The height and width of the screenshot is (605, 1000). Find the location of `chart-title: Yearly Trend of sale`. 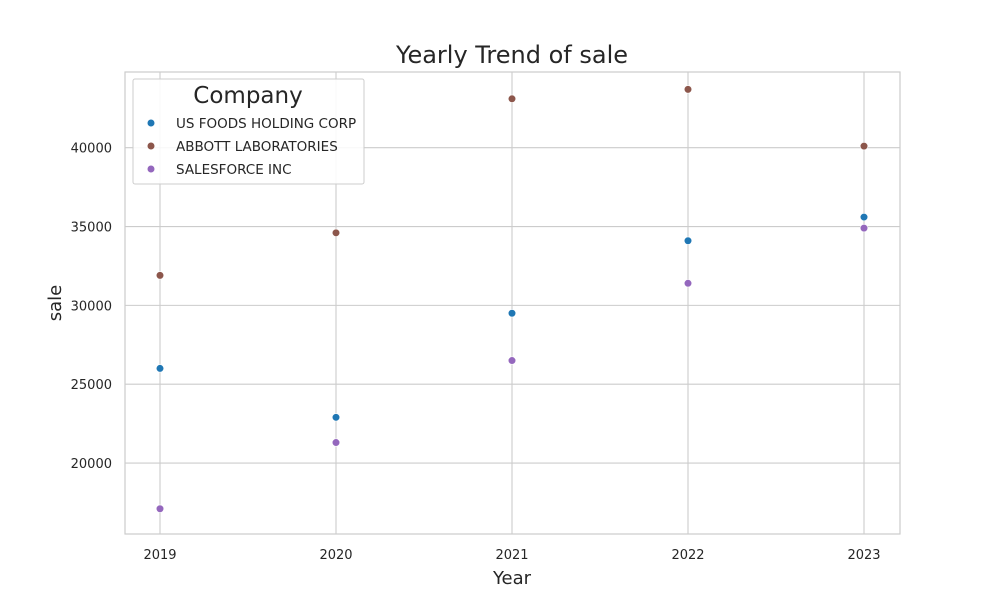

chart-title: Yearly Trend of sale is located at coordinates (511, 55).